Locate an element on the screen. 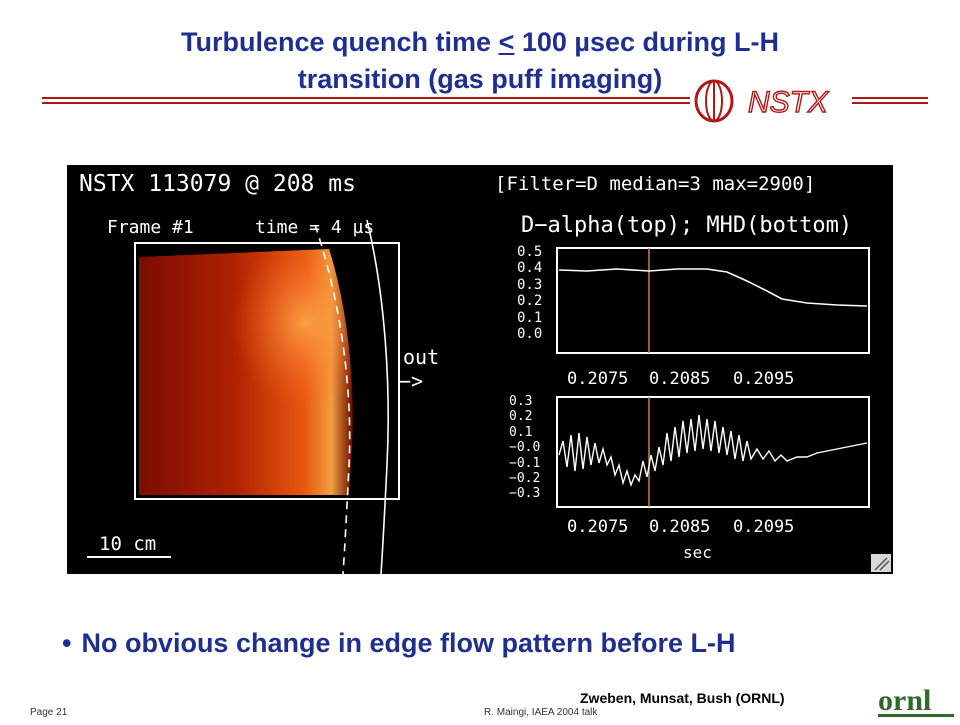 The height and width of the screenshot is (725, 960). nstx-logo-icon: NSTX is located at coordinates (762, 101).